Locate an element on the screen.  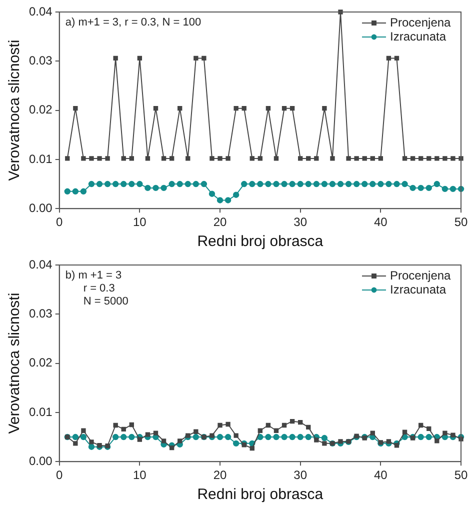
annotation: b) m +1 = 3 is located at coordinates (93, 276).